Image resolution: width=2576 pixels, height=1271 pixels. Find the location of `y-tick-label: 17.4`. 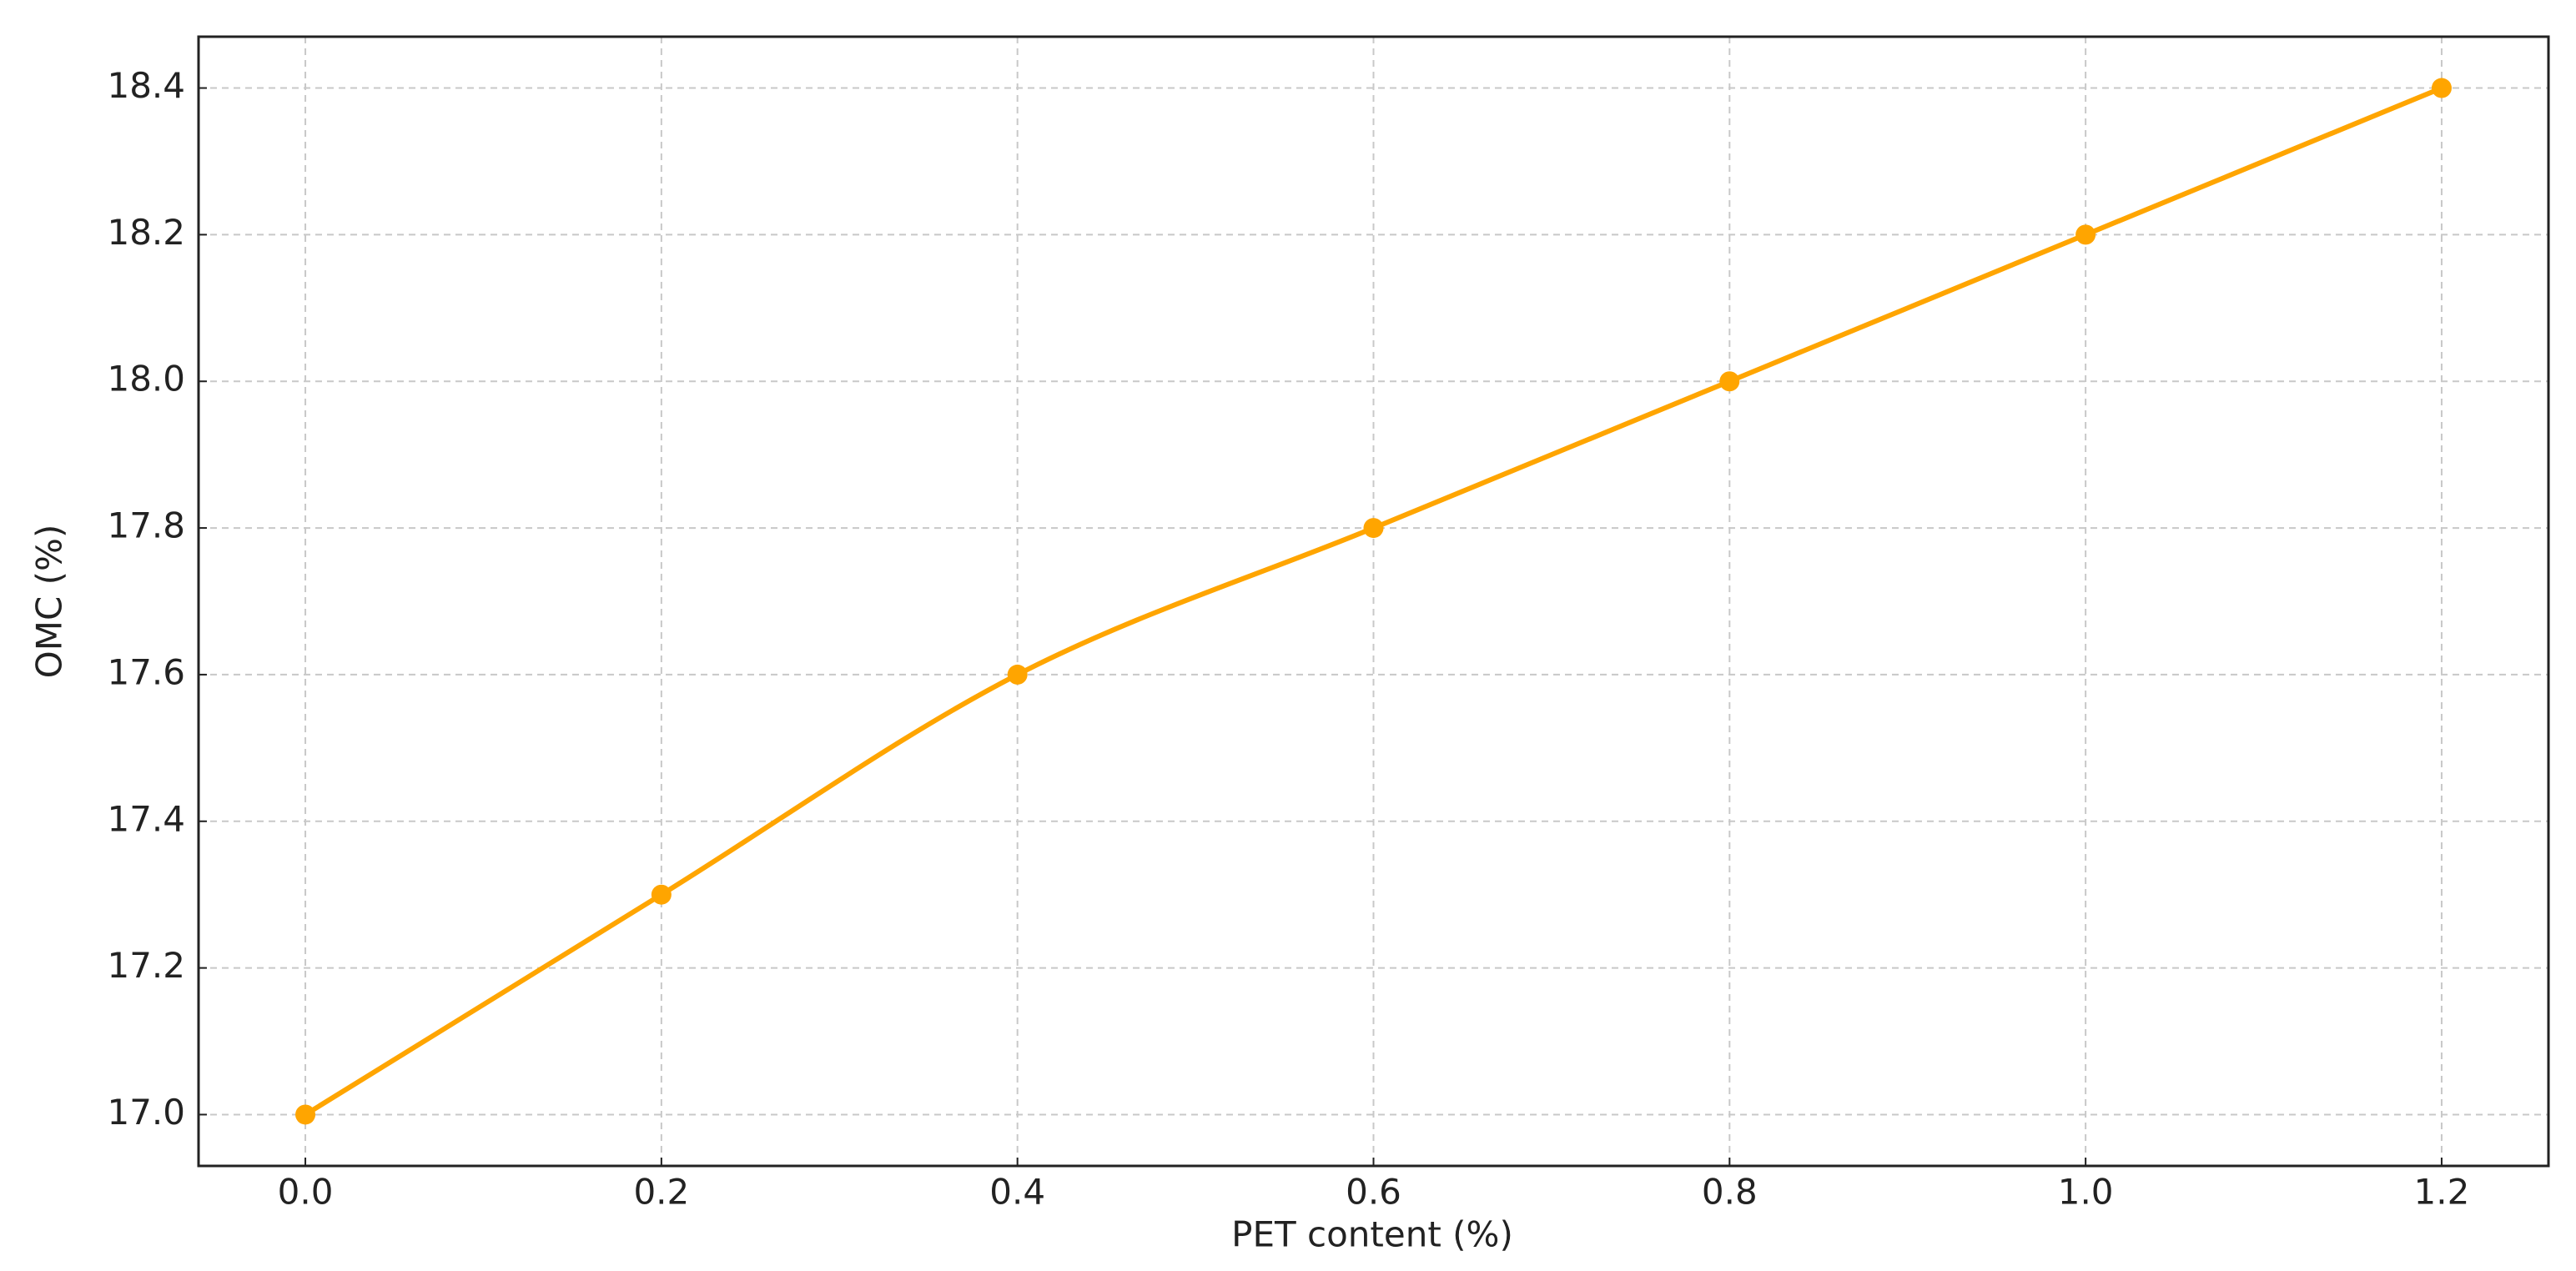

y-tick-label: 17.4 is located at coordinates (146, 818).